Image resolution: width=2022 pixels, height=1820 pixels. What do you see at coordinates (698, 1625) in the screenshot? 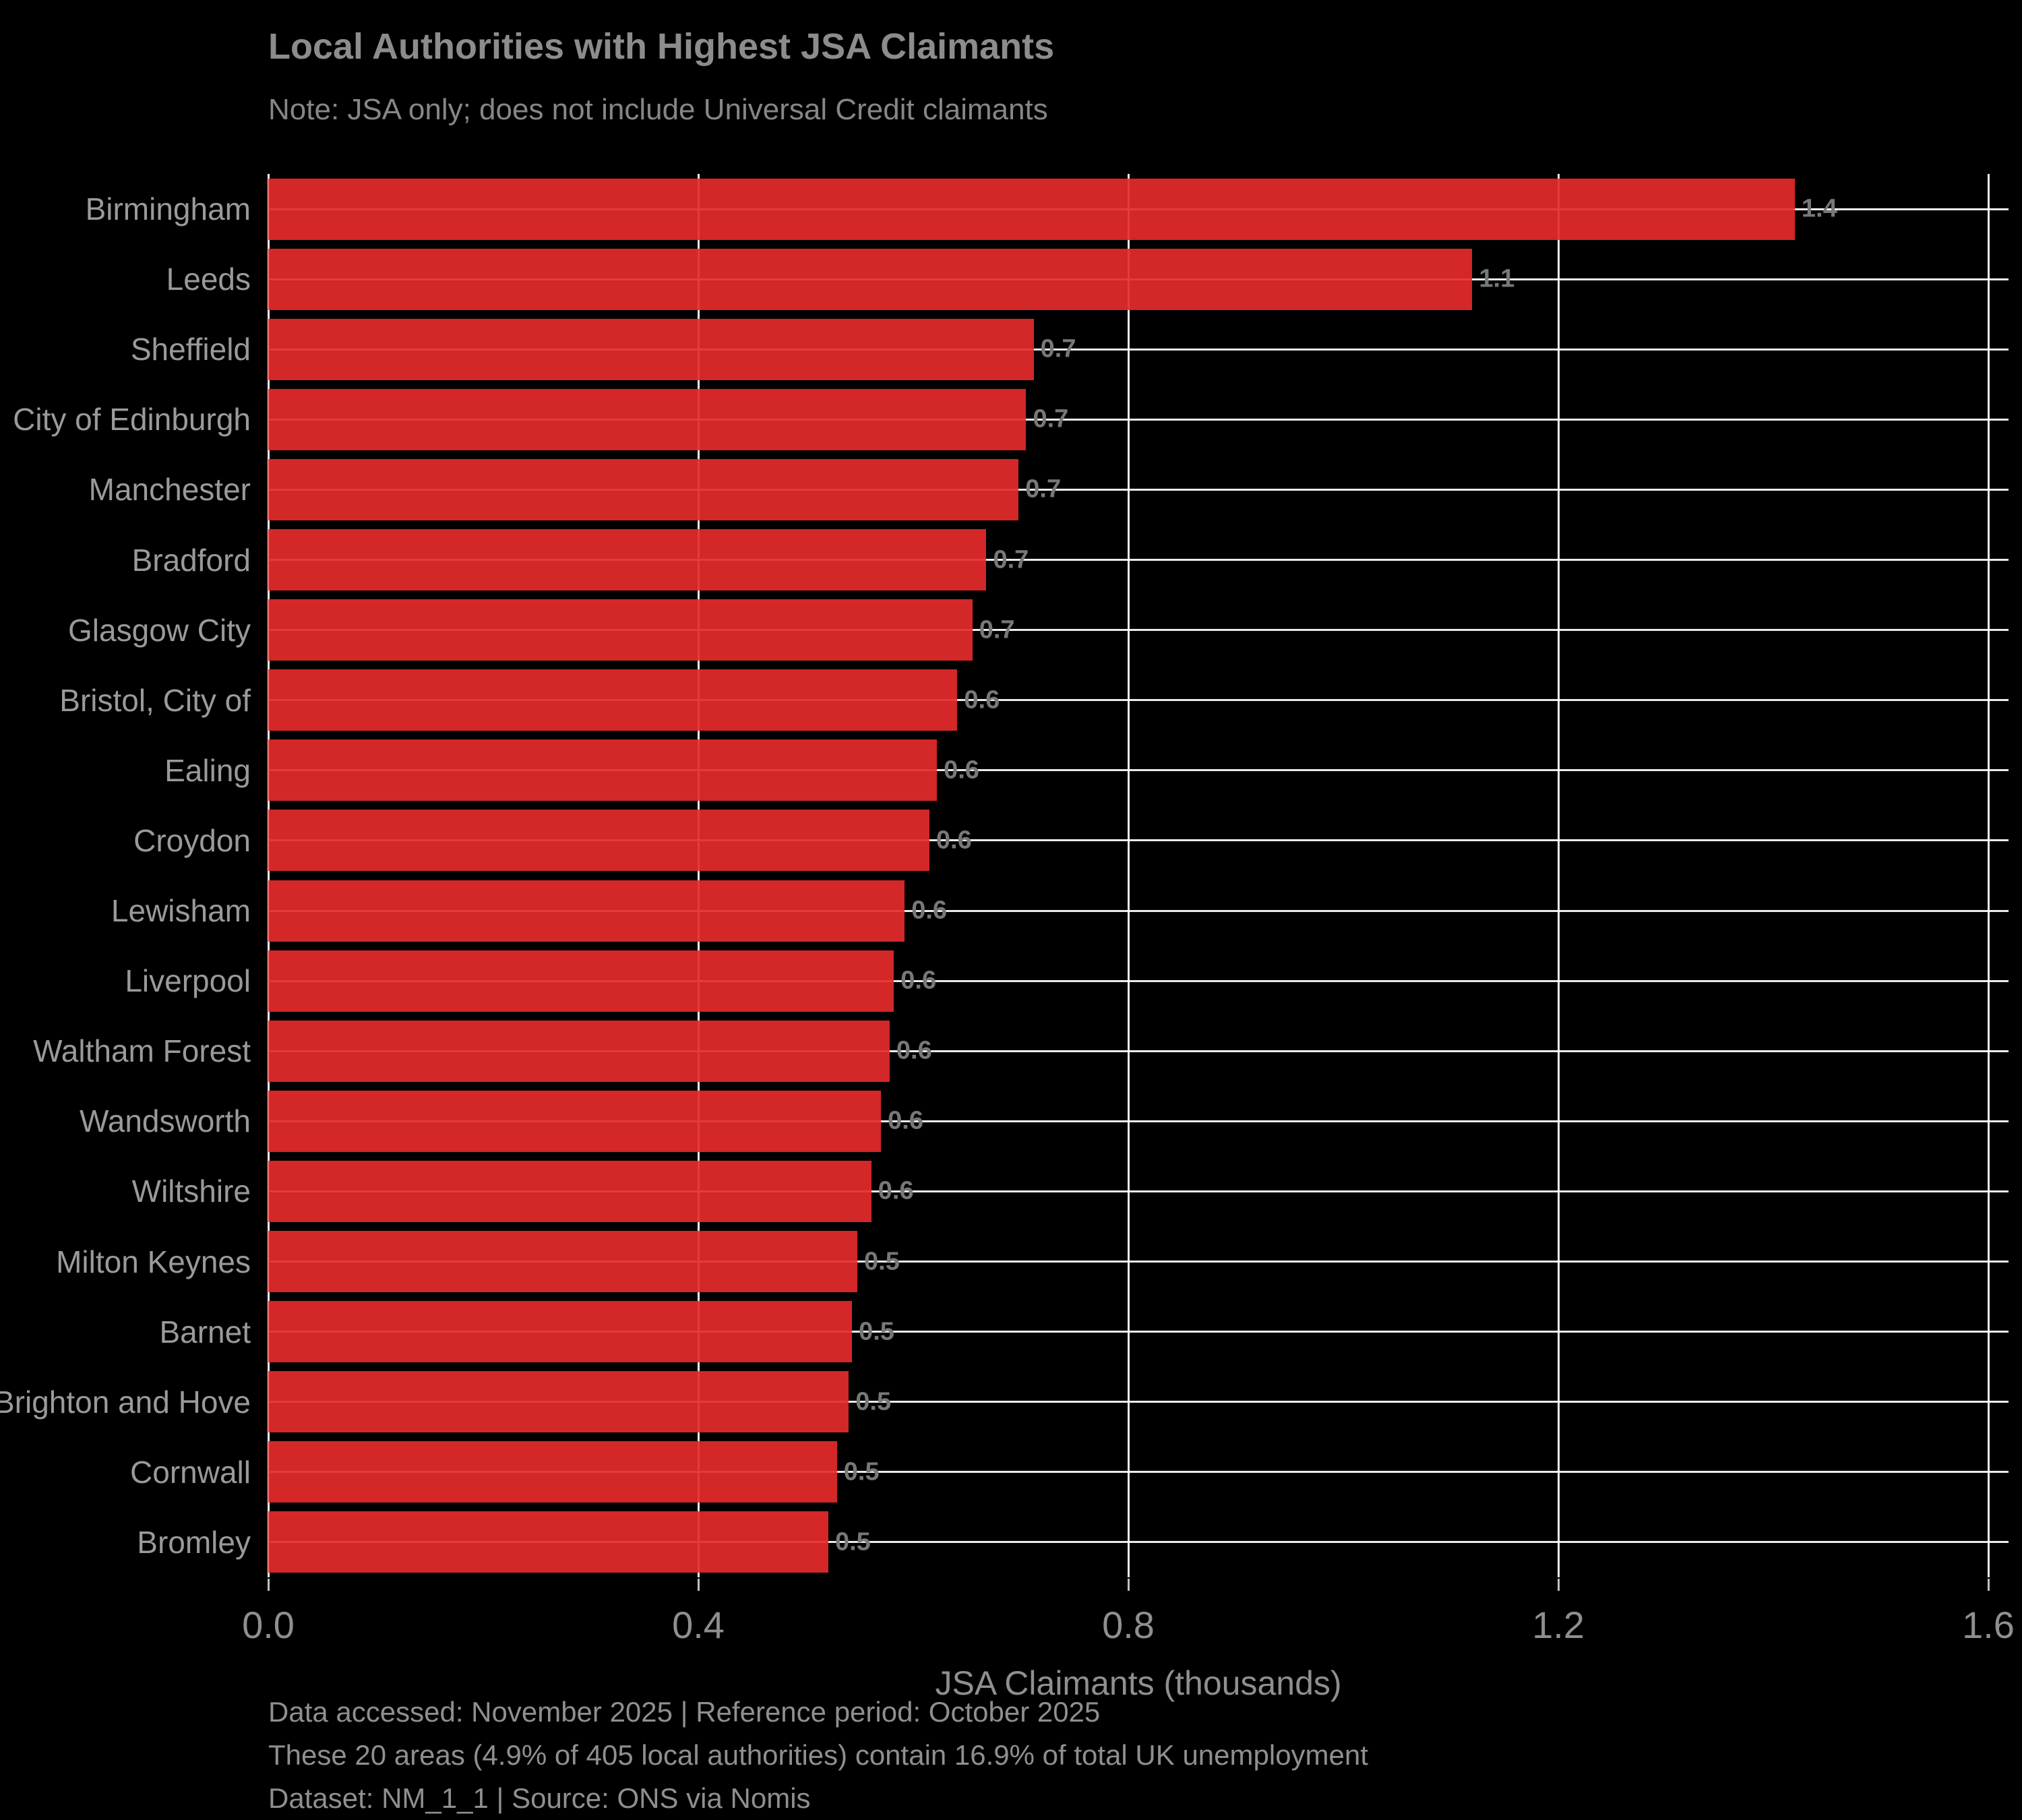
I see `x-axis-tick-label: 0.4` at bounding box center [698, 1625].